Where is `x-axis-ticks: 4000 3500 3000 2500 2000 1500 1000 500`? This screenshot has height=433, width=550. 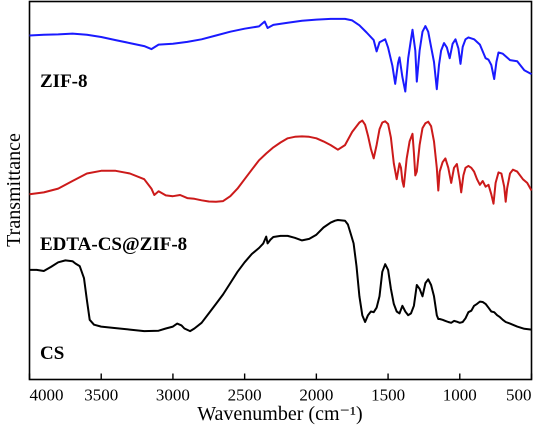
x-axis-ticks: 4000 3500 3000 2500 2000 1500 1000 500 is located at coordinates (280, 389).